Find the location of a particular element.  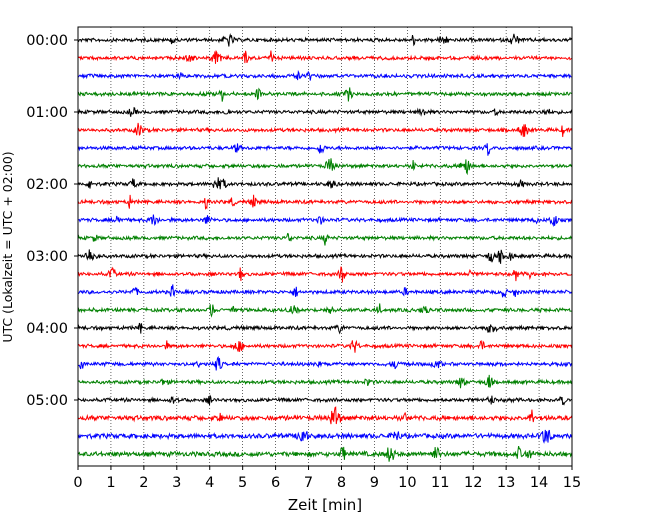

x-tick-label: 10 is located at coordinates (407, 483).